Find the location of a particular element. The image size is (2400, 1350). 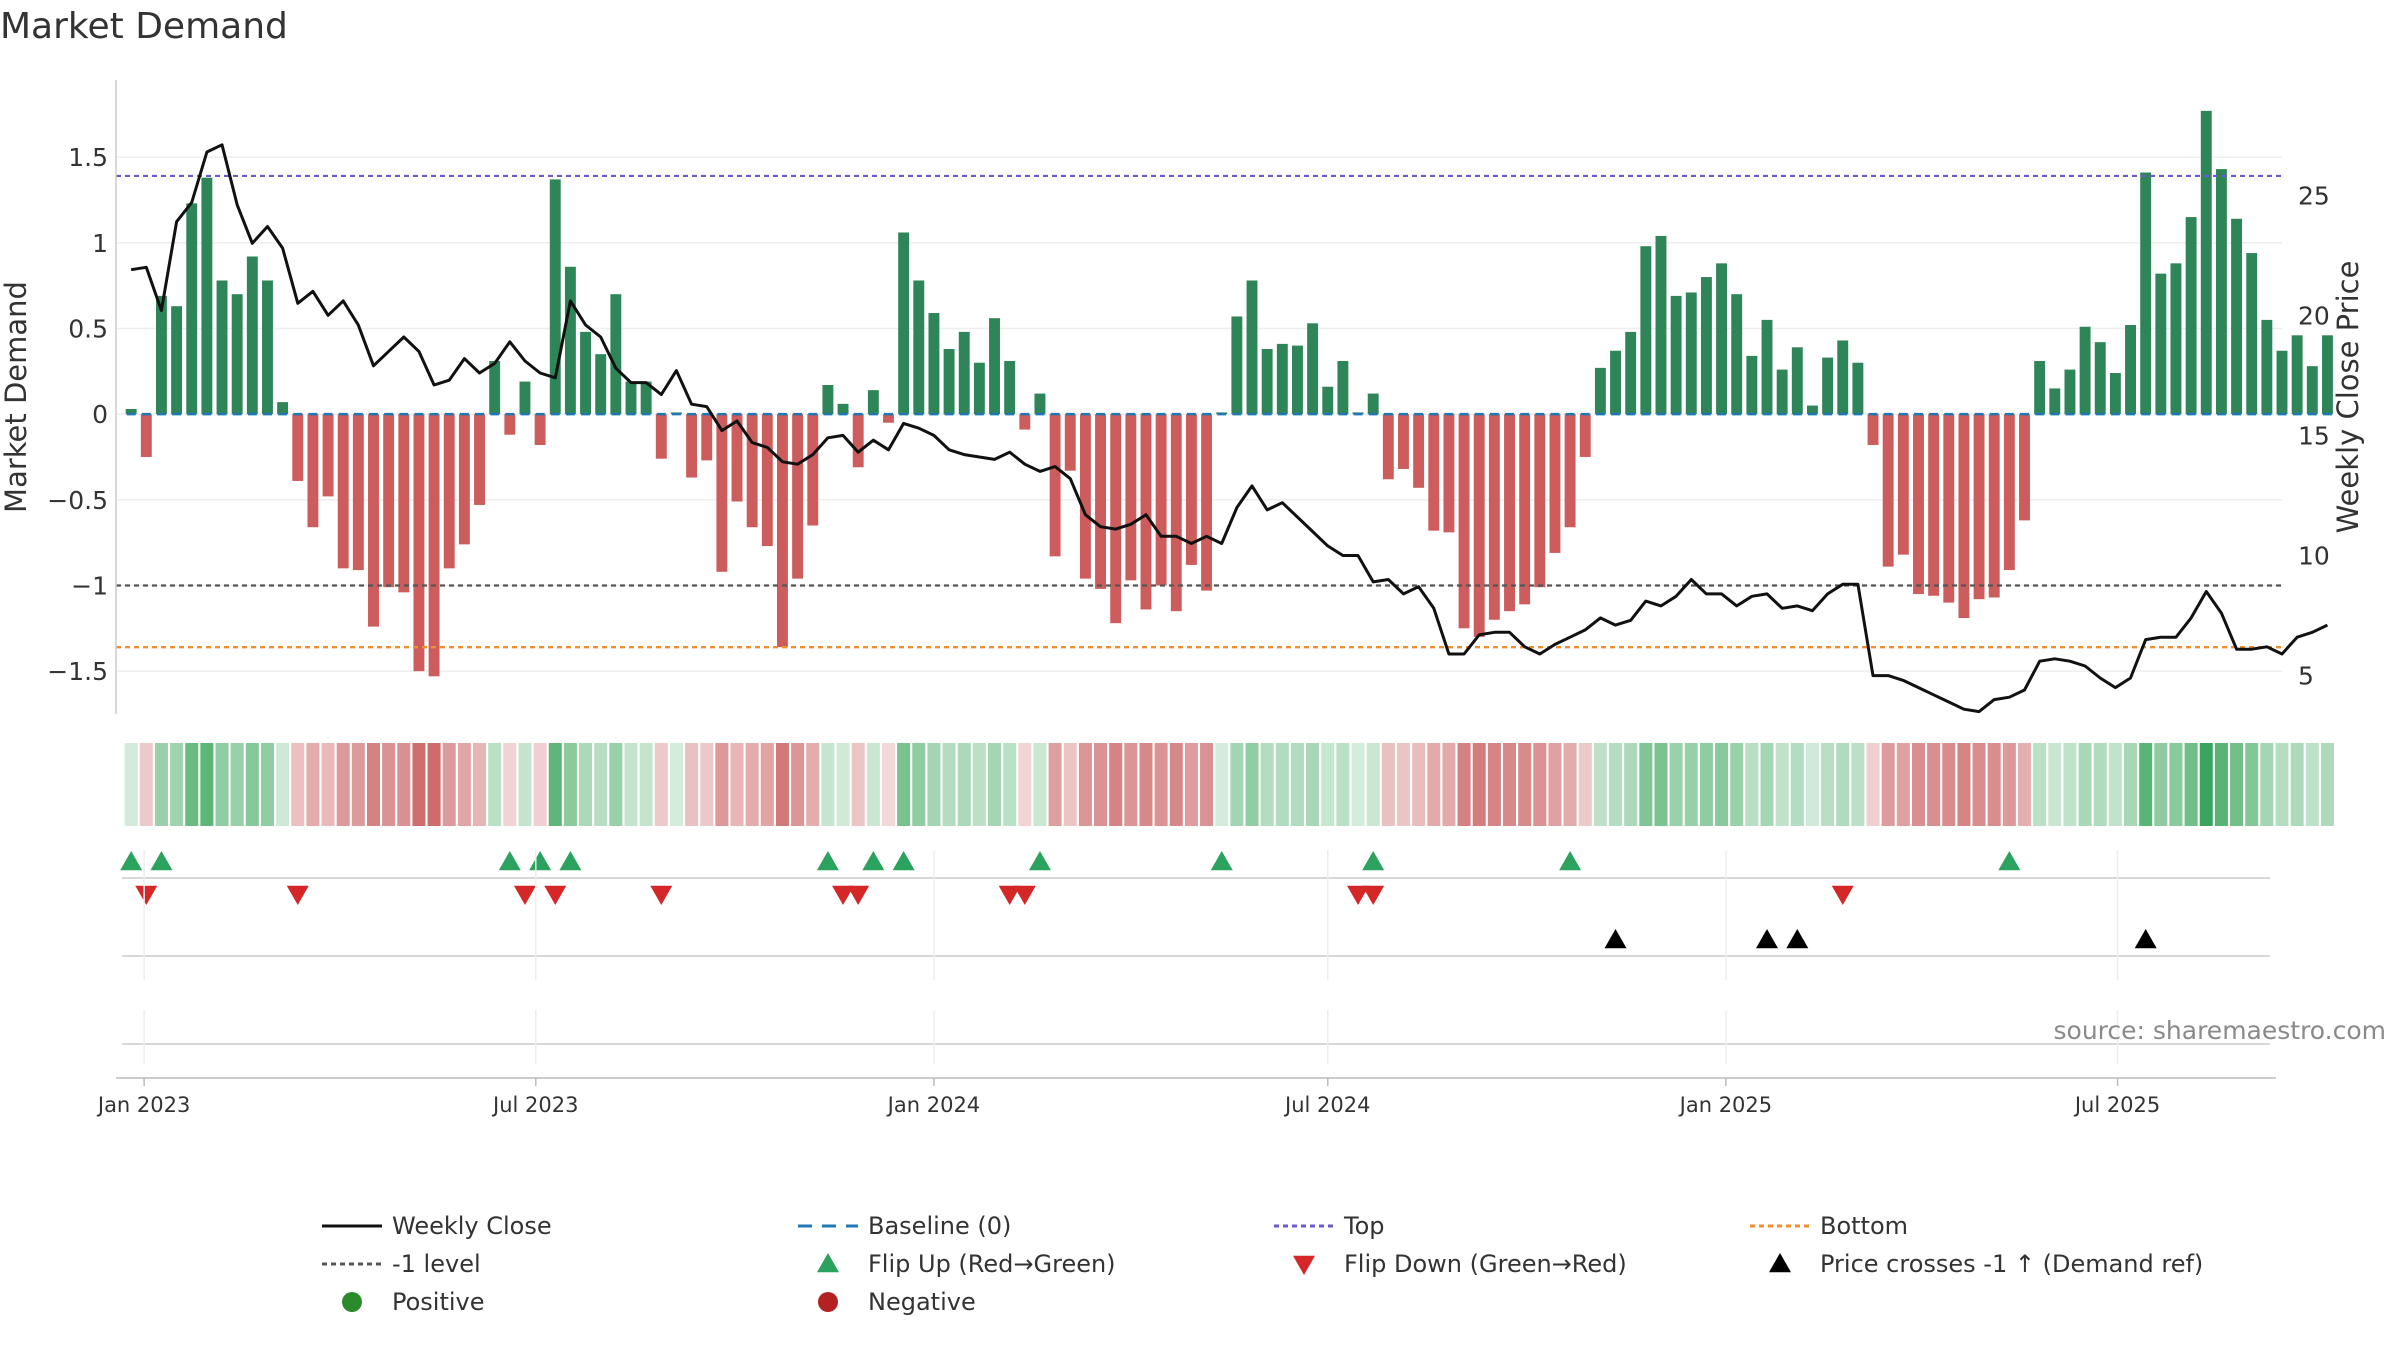

y-tick-label: 1.5 is located at coordinates (88, 157).